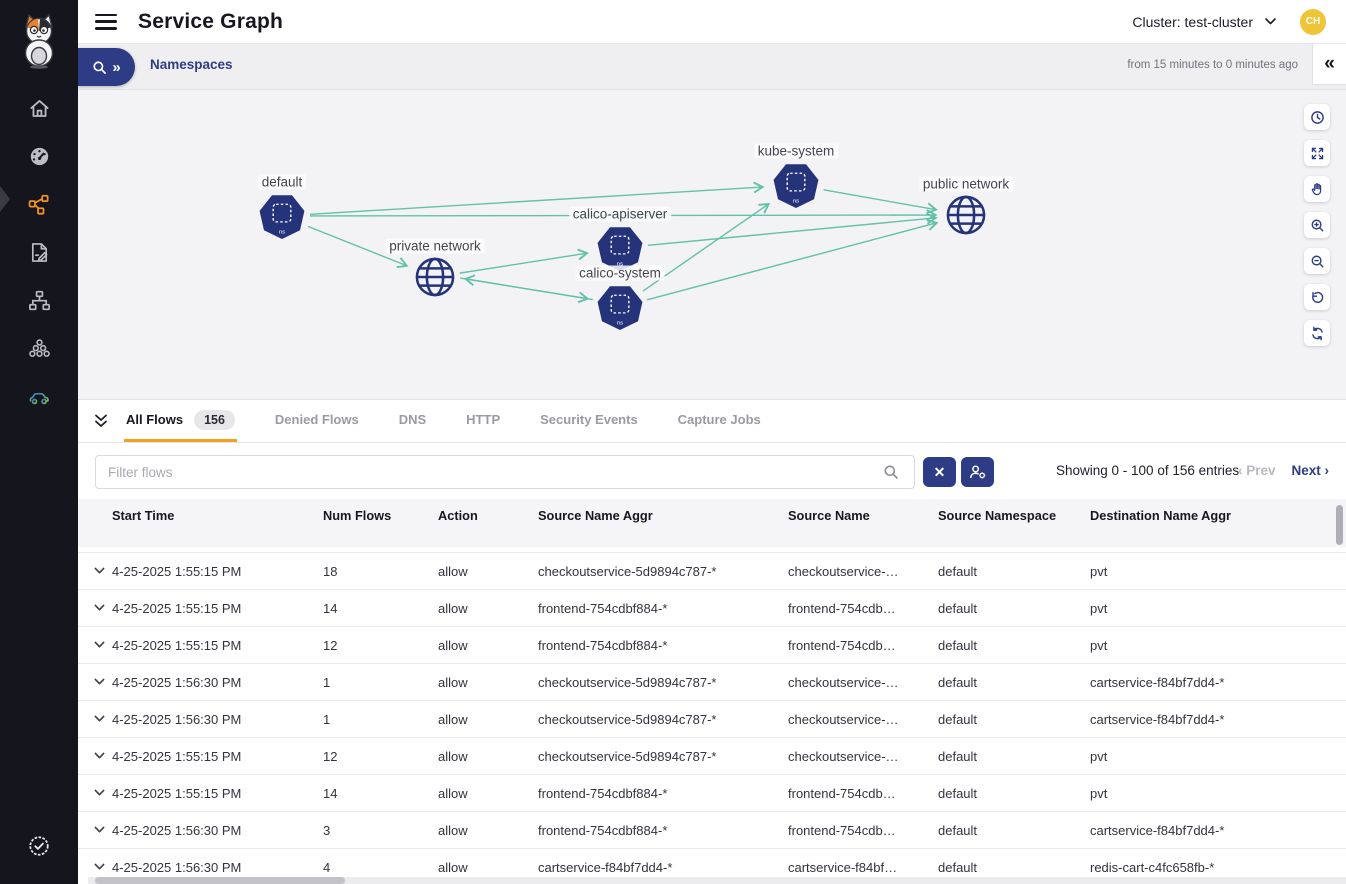  I want to click on sidebar-item-endpoints, so click(39, 348).